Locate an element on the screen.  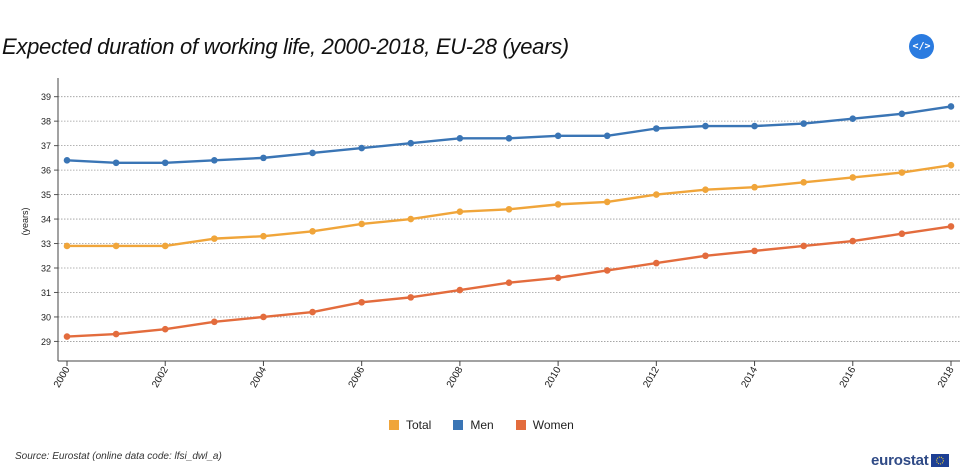
x-tick-label: 2008 is located at coordinates (455, 377).